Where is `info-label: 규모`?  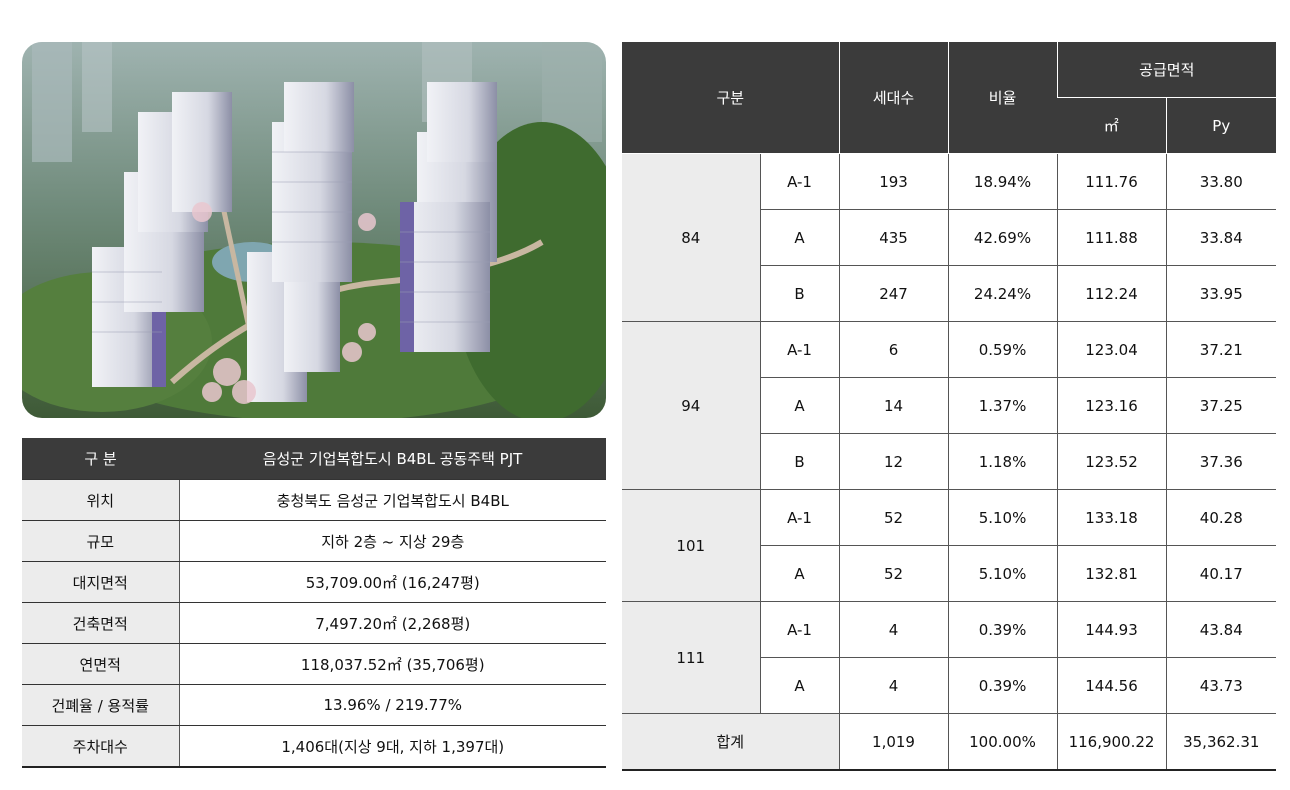 info-label: 규모 is located at coordinates (101, 541).